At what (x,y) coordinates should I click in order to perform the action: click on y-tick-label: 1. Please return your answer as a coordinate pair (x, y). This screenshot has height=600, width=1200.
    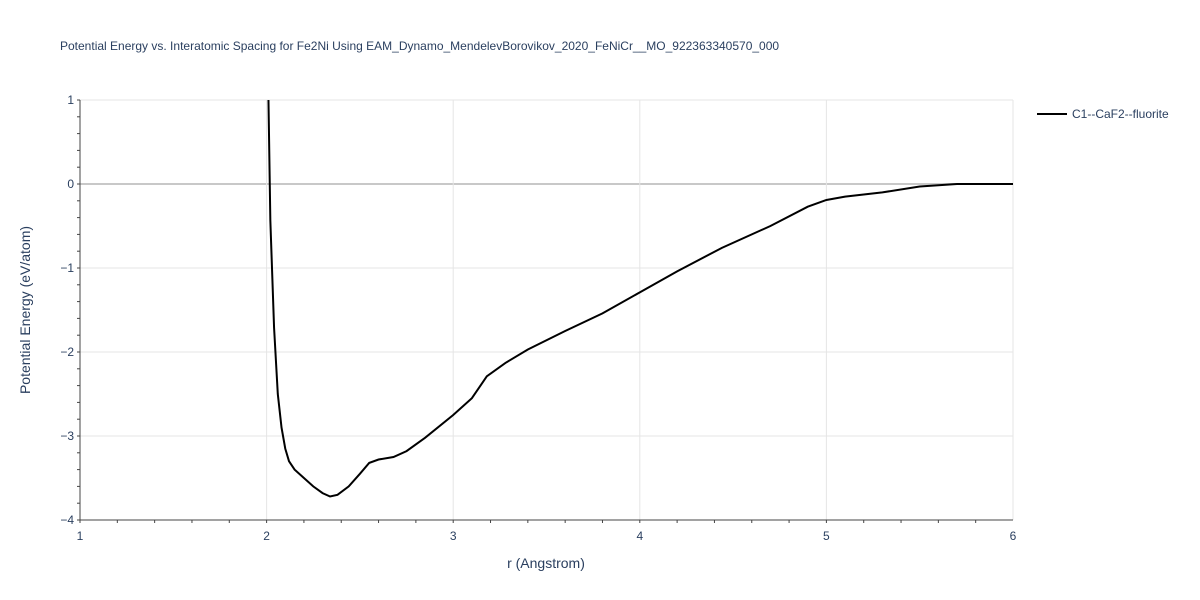
    Looking at the image, I should click on (70, 100).